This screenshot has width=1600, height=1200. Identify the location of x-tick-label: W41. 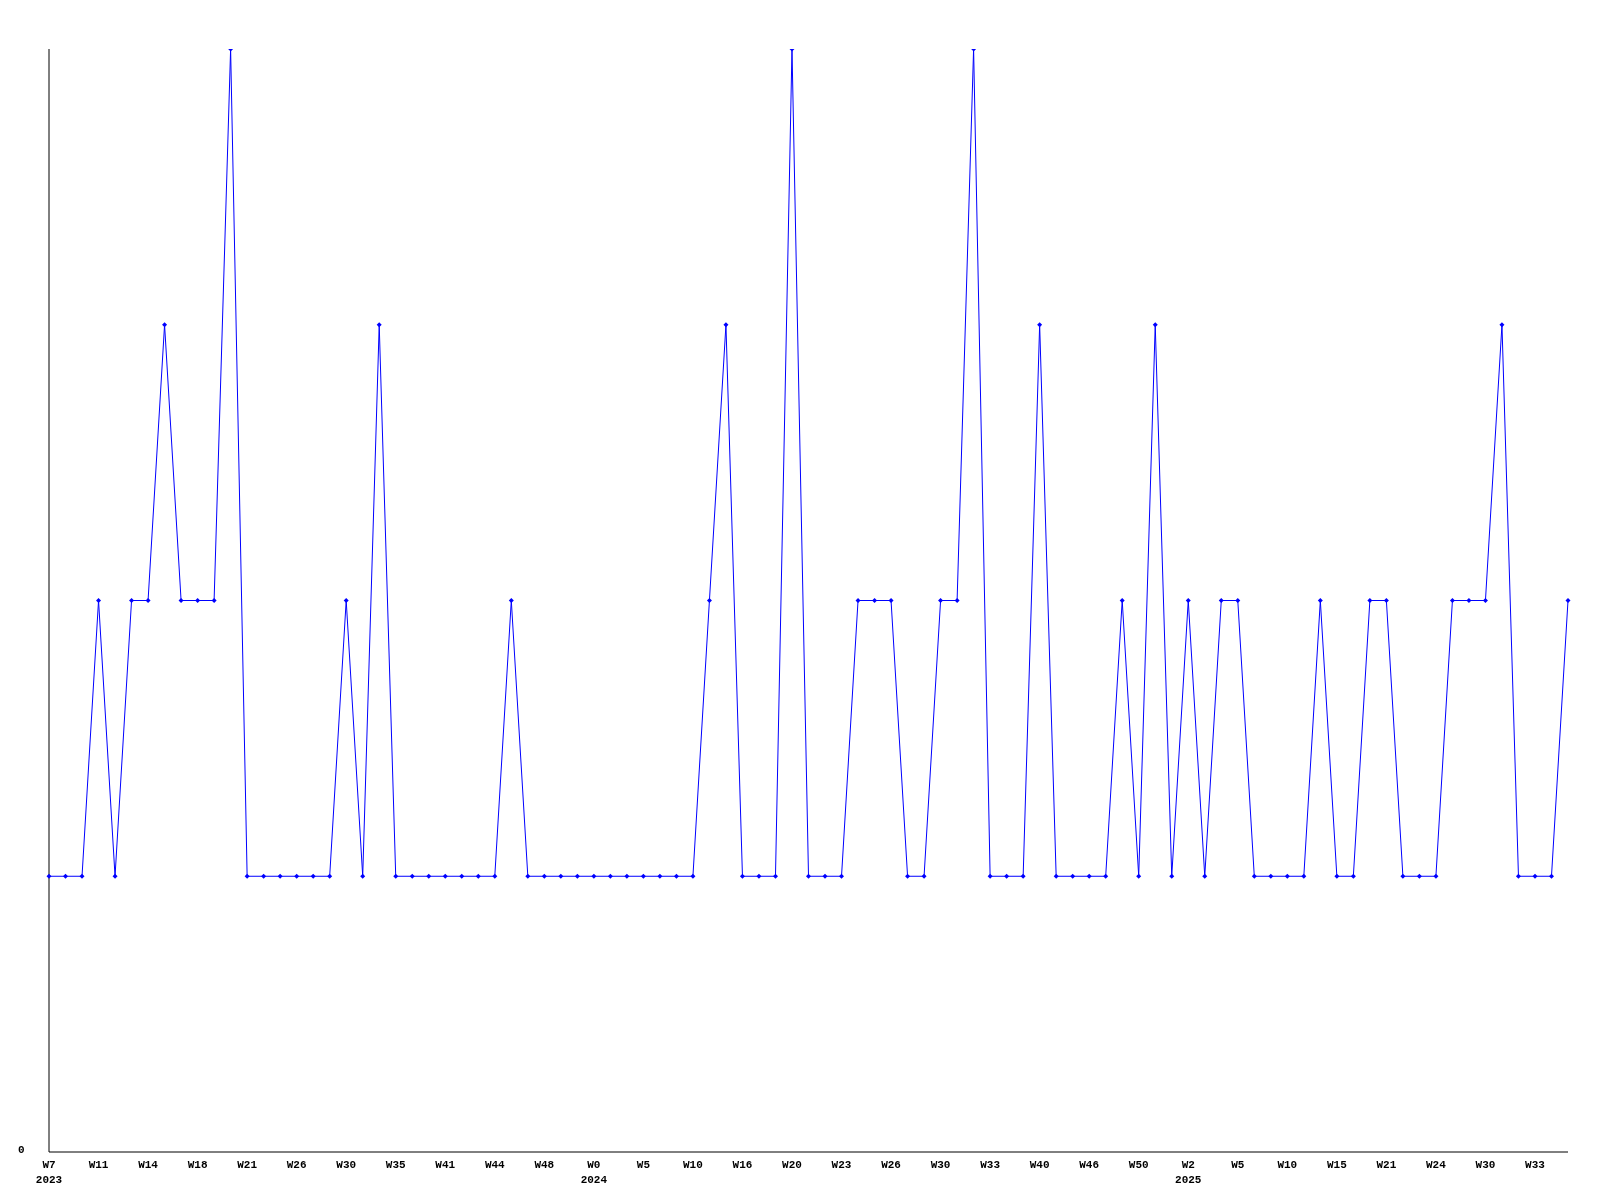
(445, 1165).